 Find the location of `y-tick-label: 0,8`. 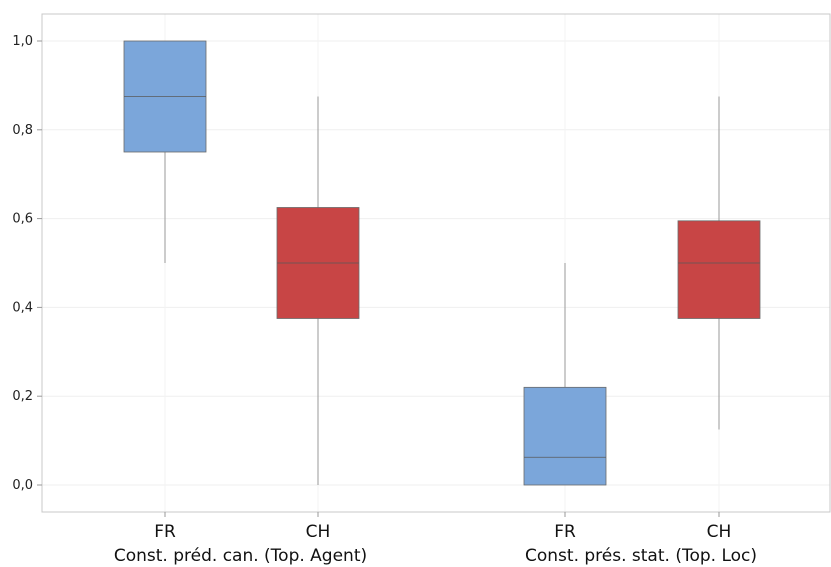

y-tick-label: 0,8 is located at coordinates (22, 130).